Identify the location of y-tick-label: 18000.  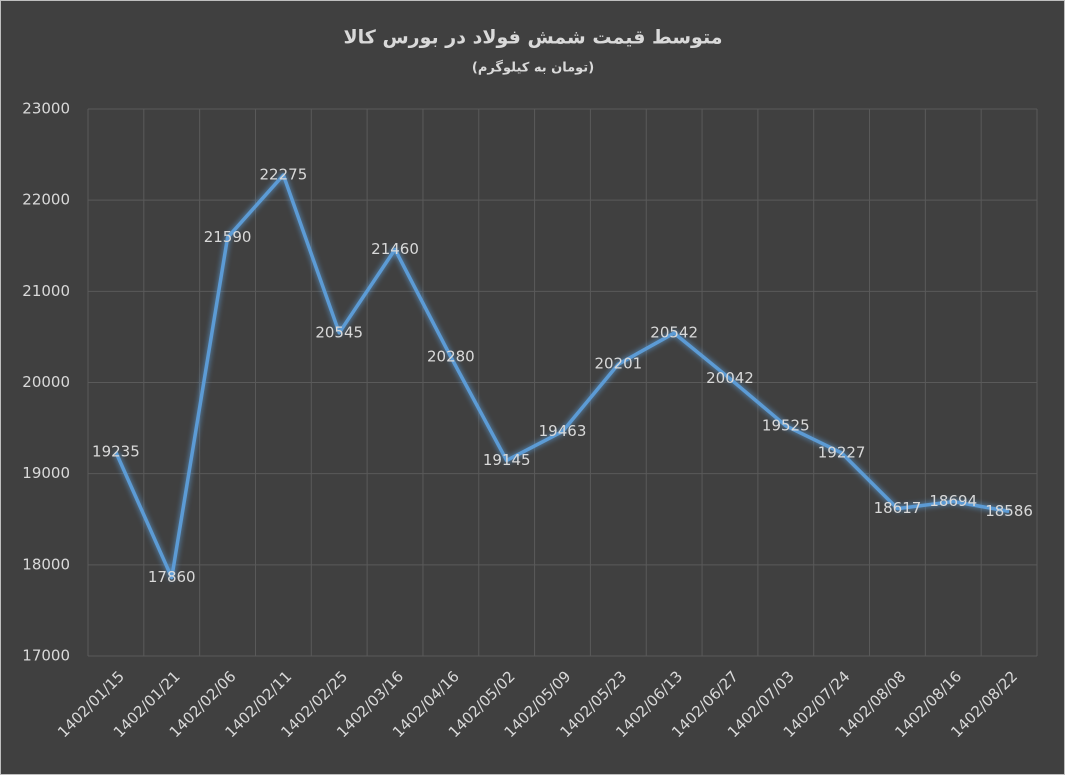
(46, 564).